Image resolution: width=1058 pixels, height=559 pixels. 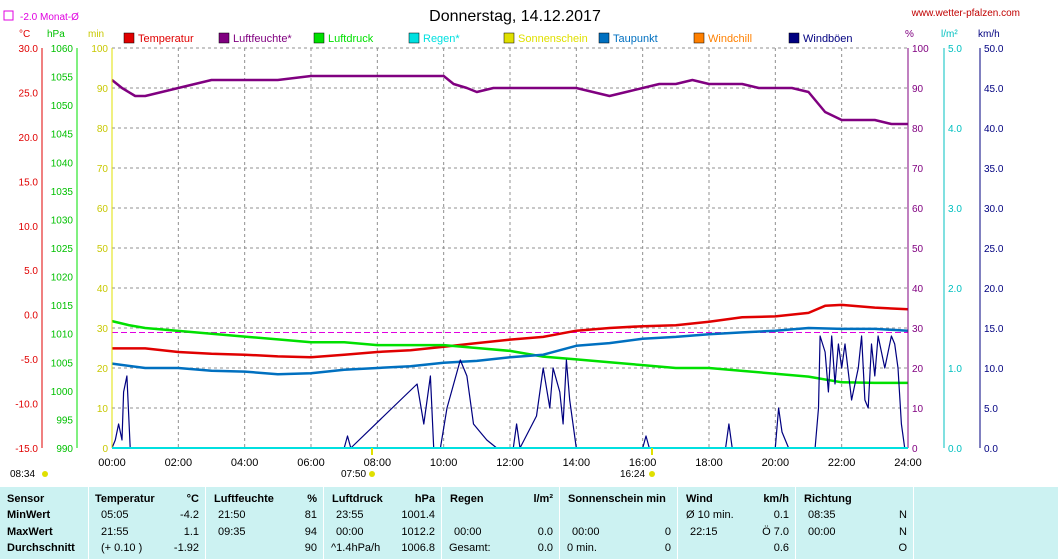 What do you see at coordinates (994, 209) in the screenshot?
I see `wind-tick-label: 30.0` at bounding box center [994, 209].